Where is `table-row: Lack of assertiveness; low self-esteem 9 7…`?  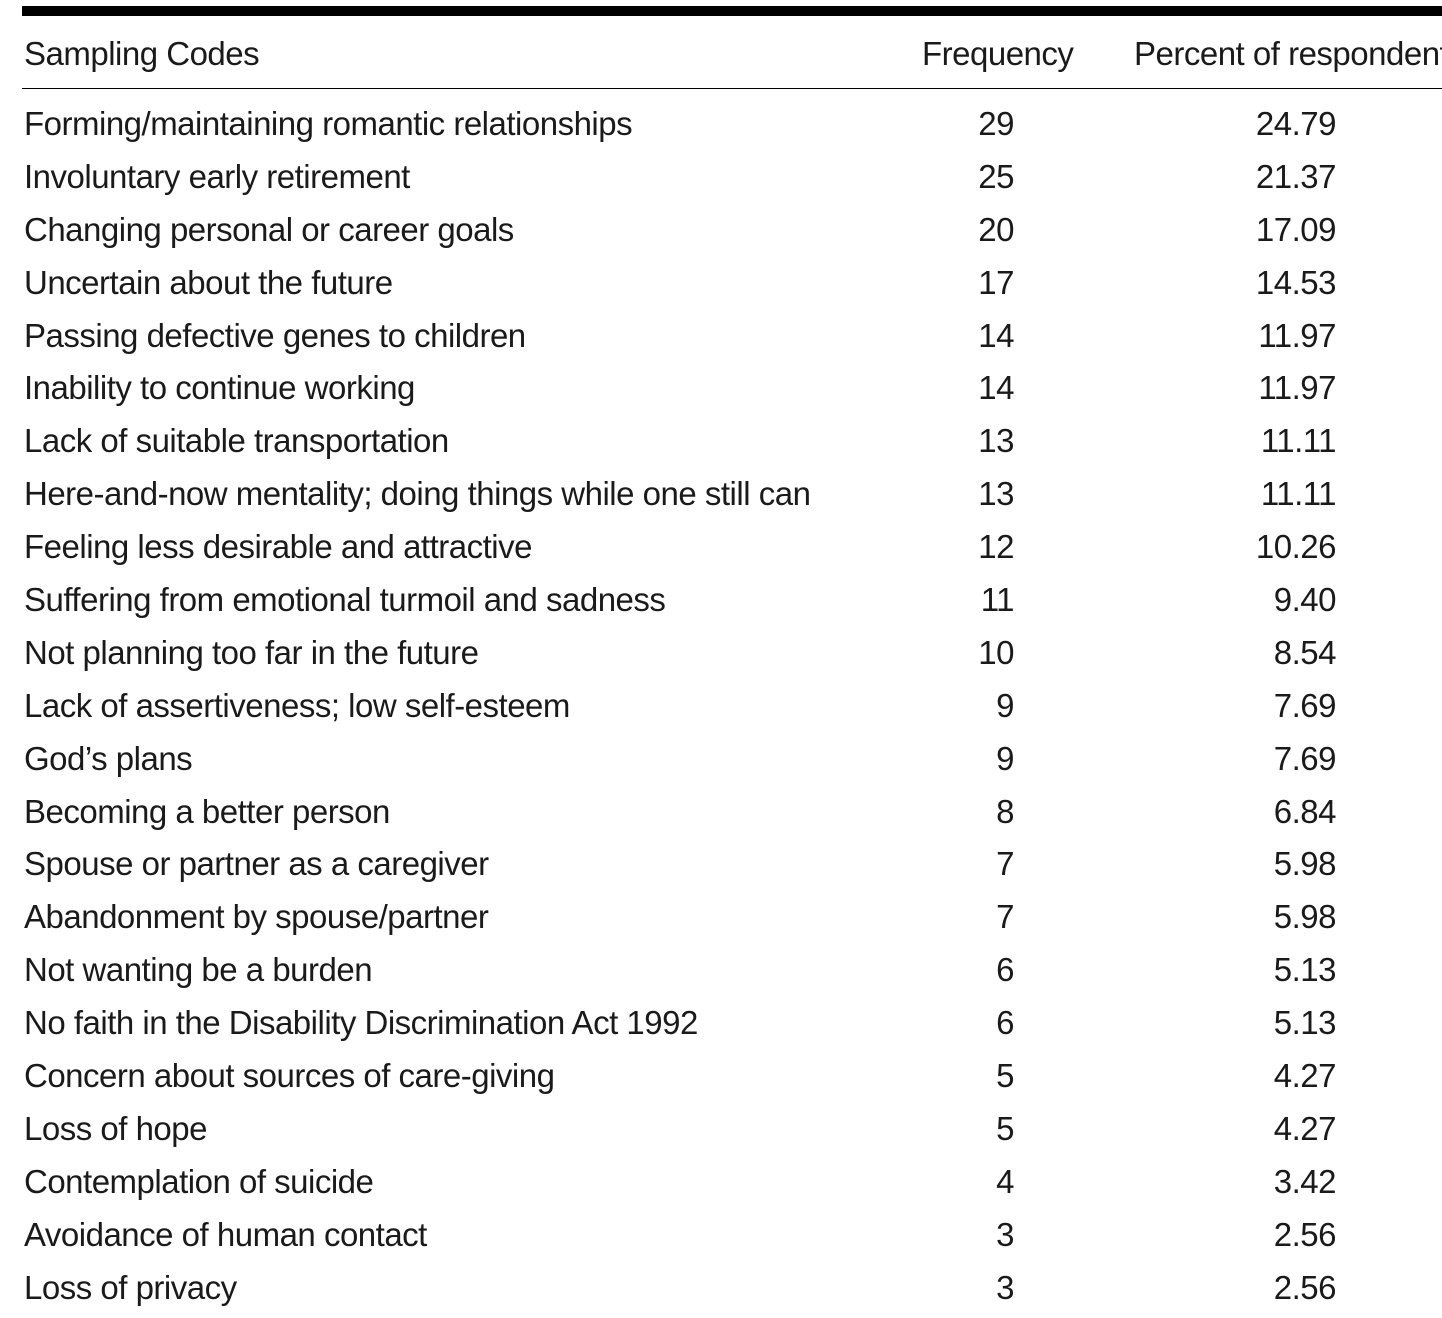 table-row: Lack of assertiveness; low self-esteem 9 7… is located at coordinates (721, 706).